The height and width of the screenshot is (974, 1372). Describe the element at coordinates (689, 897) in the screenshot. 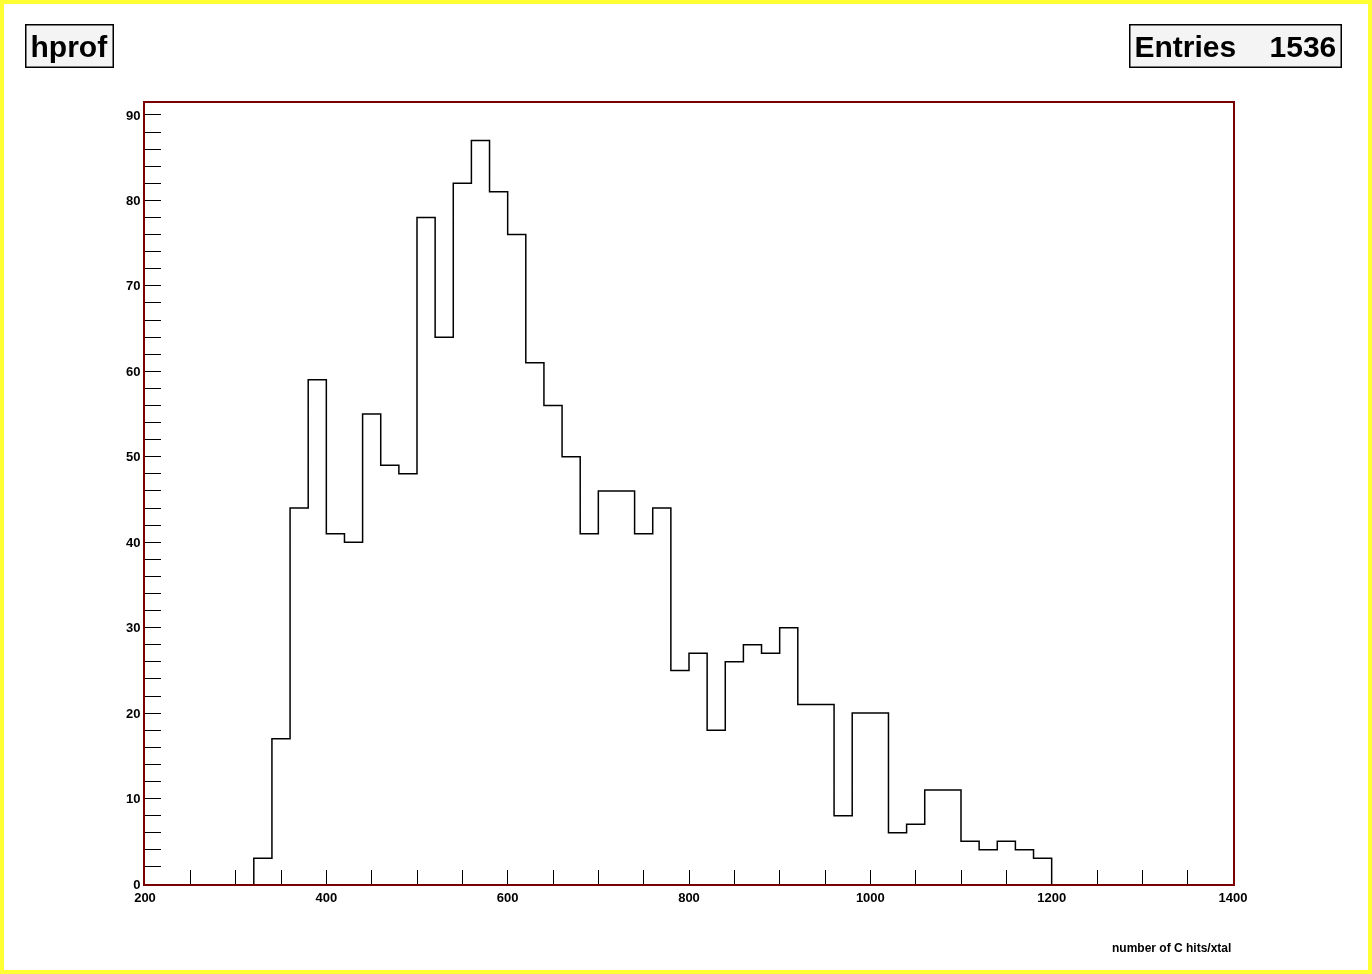

I see `x-tick-label: 800` at that location.